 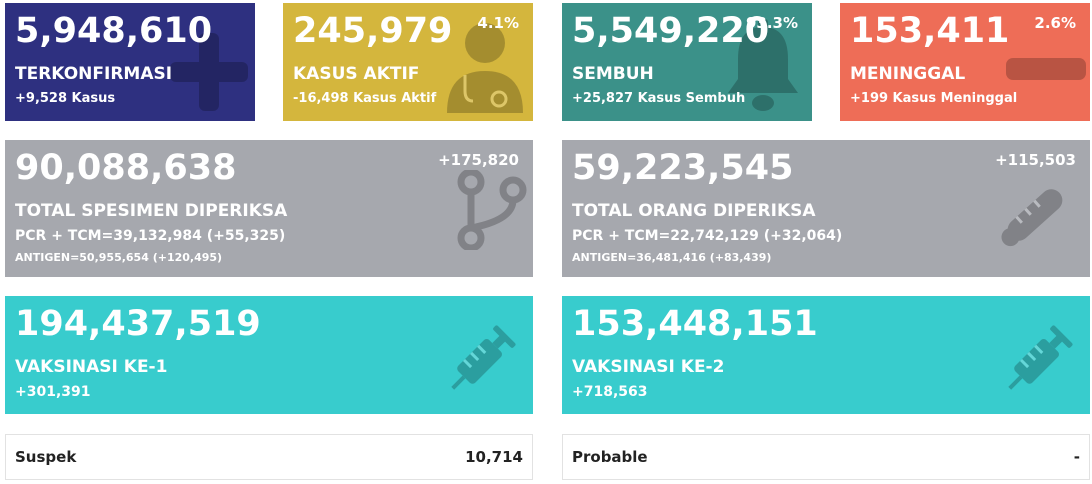 I want to click on confirmed-card: 5,948,610 TERKONFIRMASI +9,528 Kasus, so click(x=130, y=62).